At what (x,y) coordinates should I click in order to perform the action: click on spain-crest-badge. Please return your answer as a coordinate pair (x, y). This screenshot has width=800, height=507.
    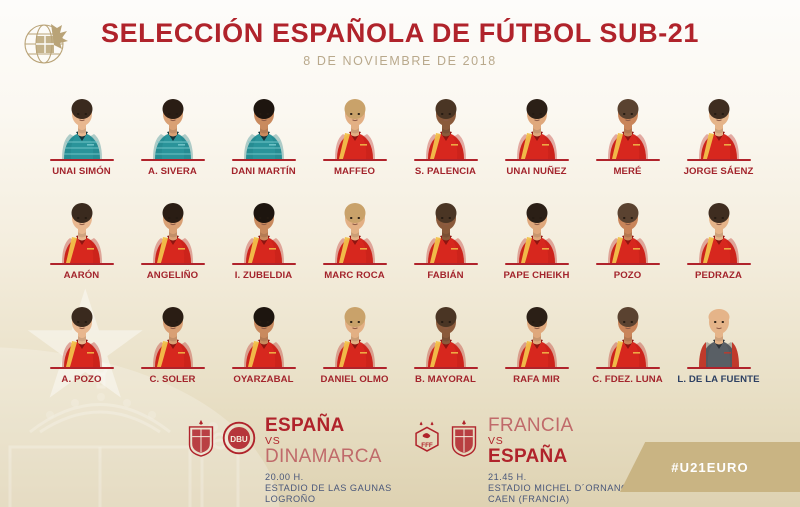
    Looking at the image, I should click on (201, 440).